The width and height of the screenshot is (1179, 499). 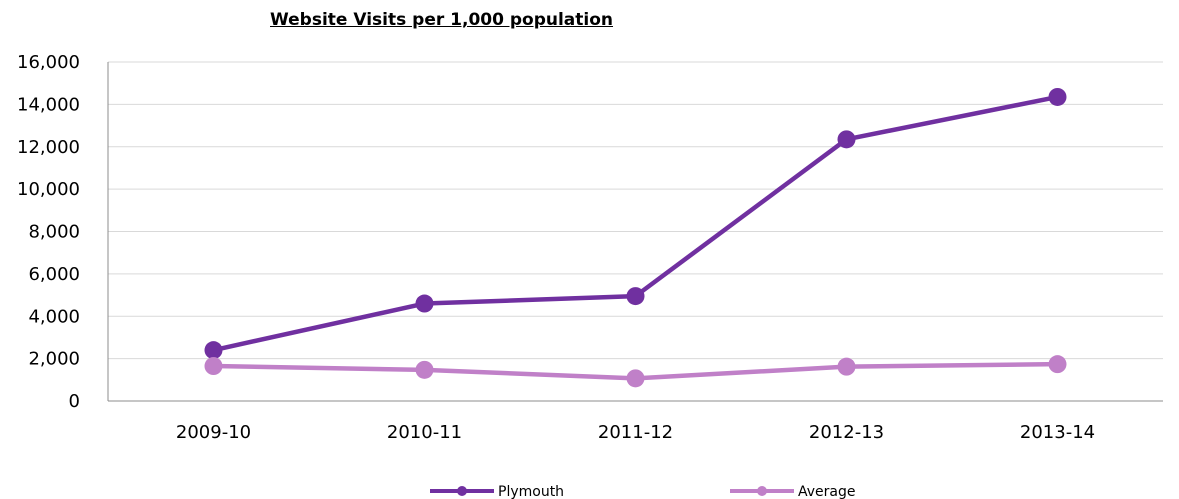 I want to click on y-tick-label: 4,000, so click(x=54, y=316).